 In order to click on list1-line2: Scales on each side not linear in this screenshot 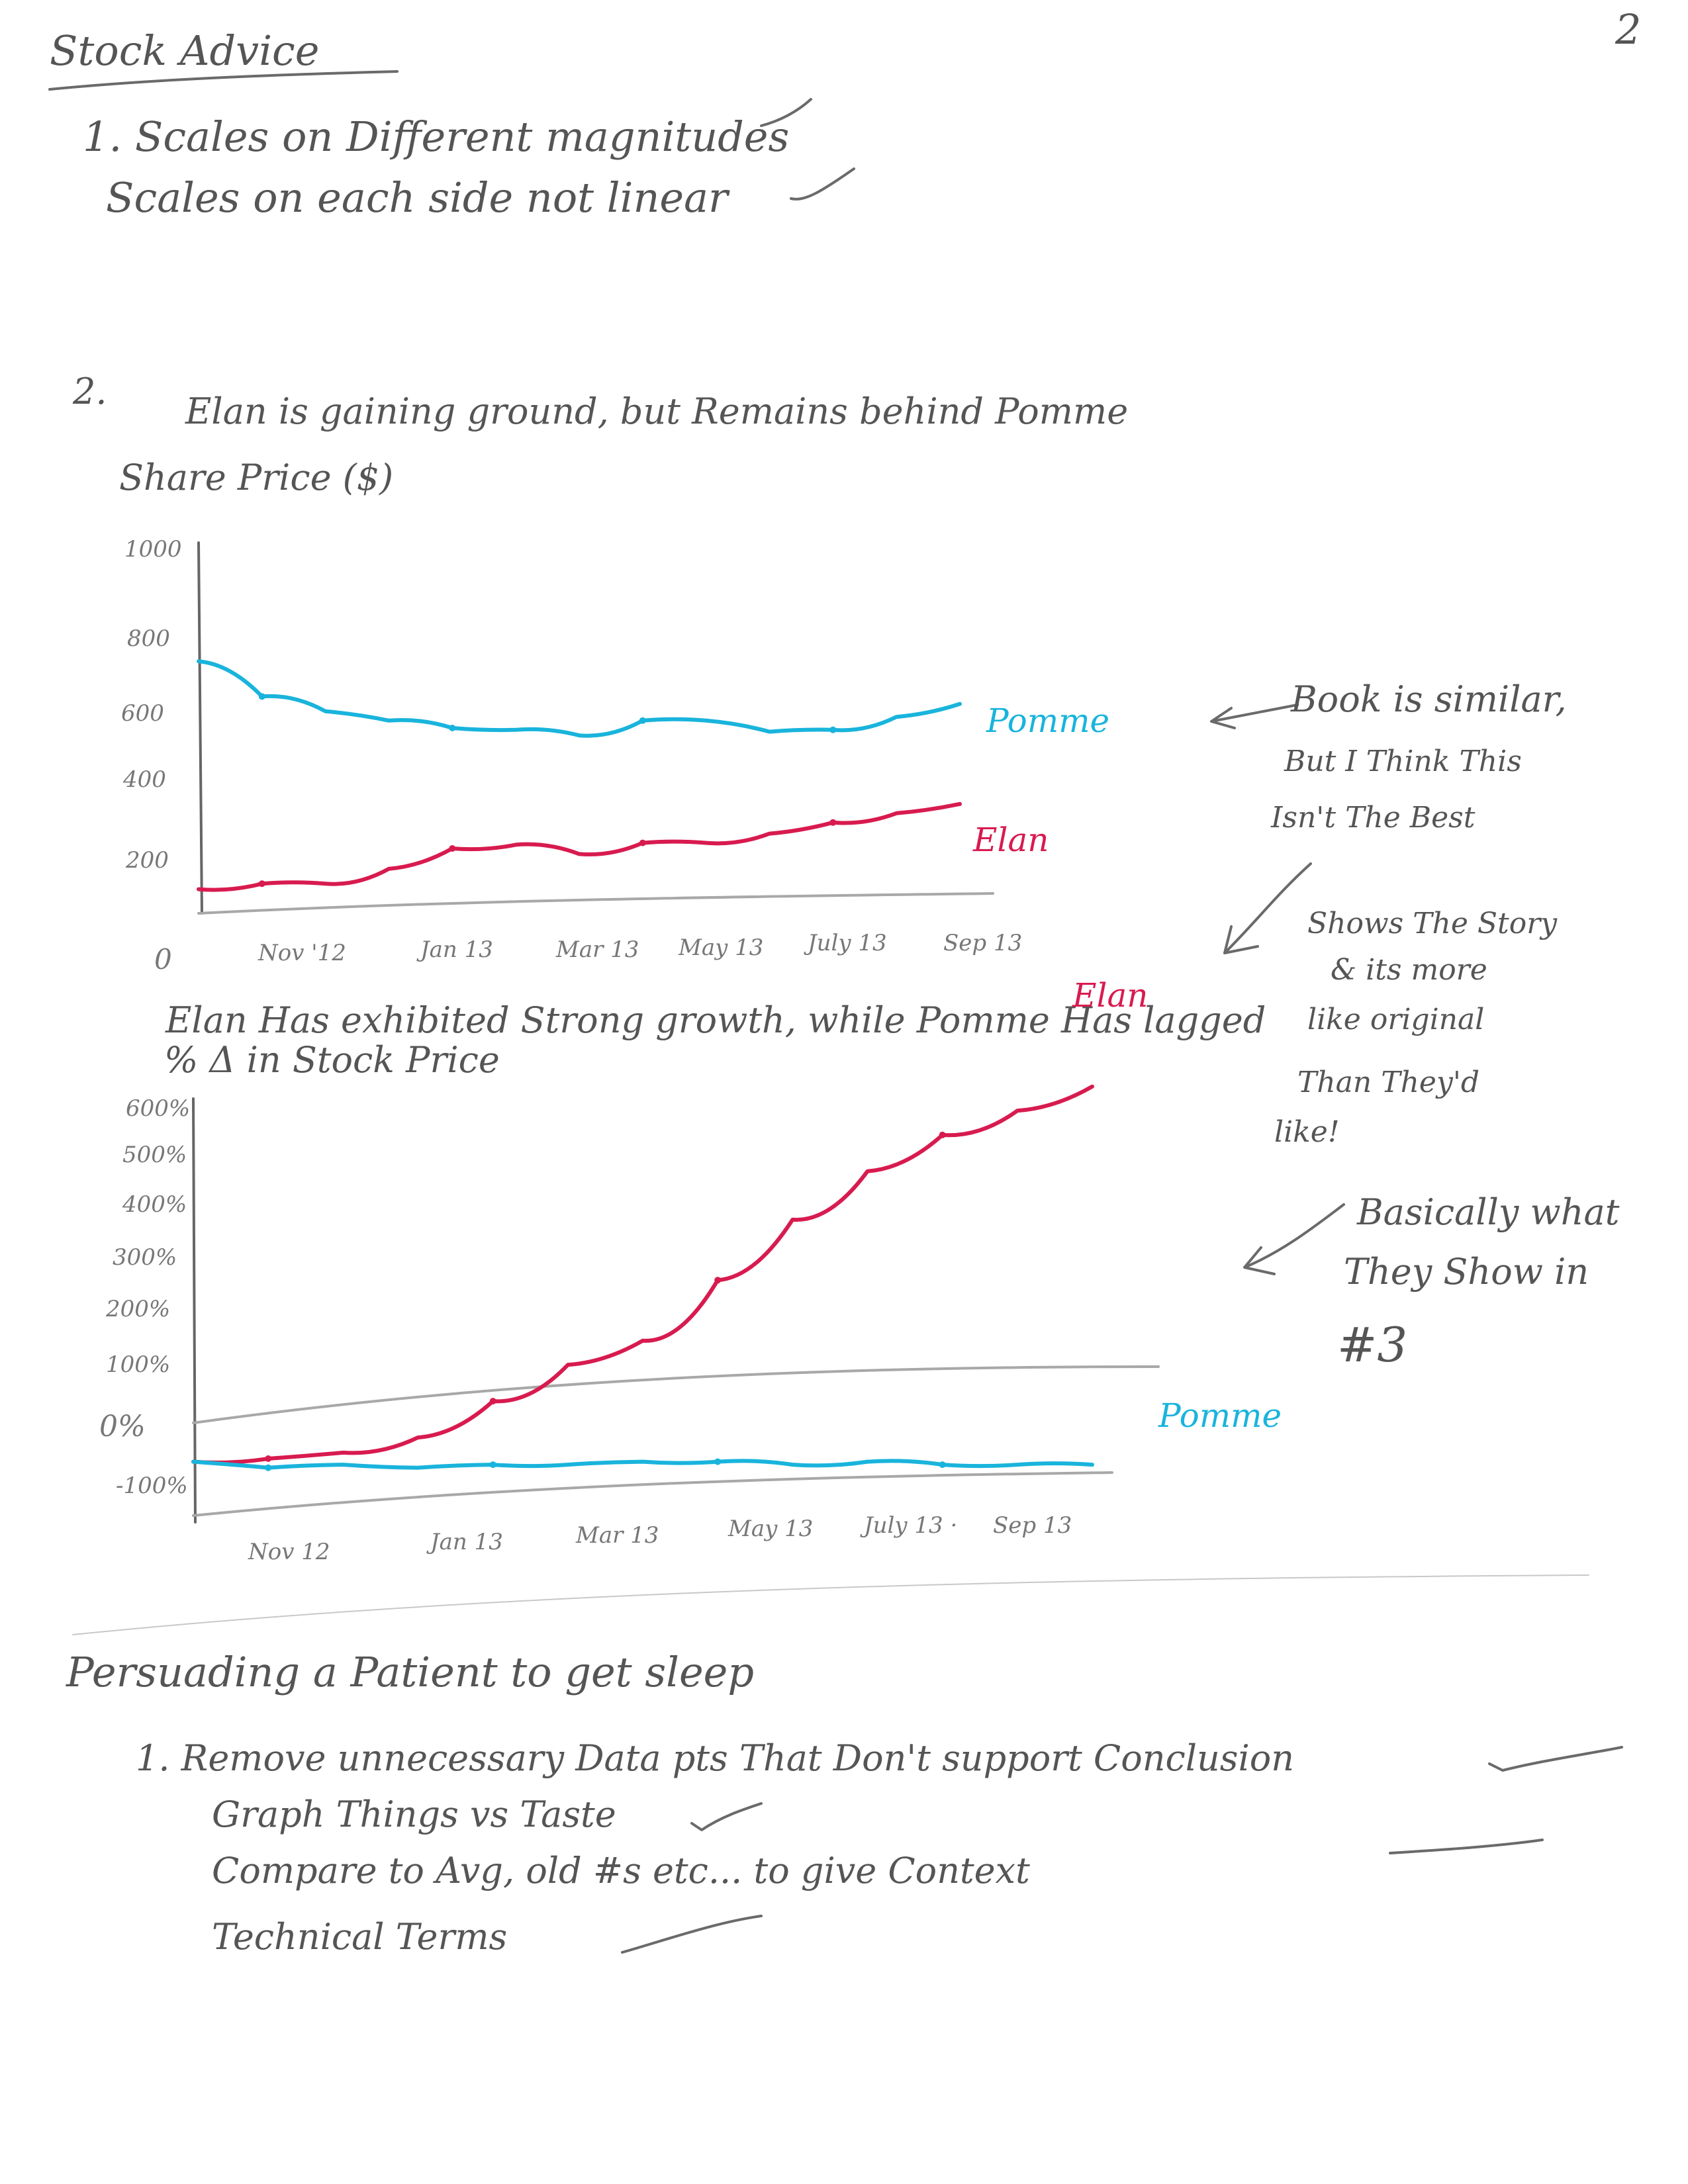, I will do `click(417, 197)`.